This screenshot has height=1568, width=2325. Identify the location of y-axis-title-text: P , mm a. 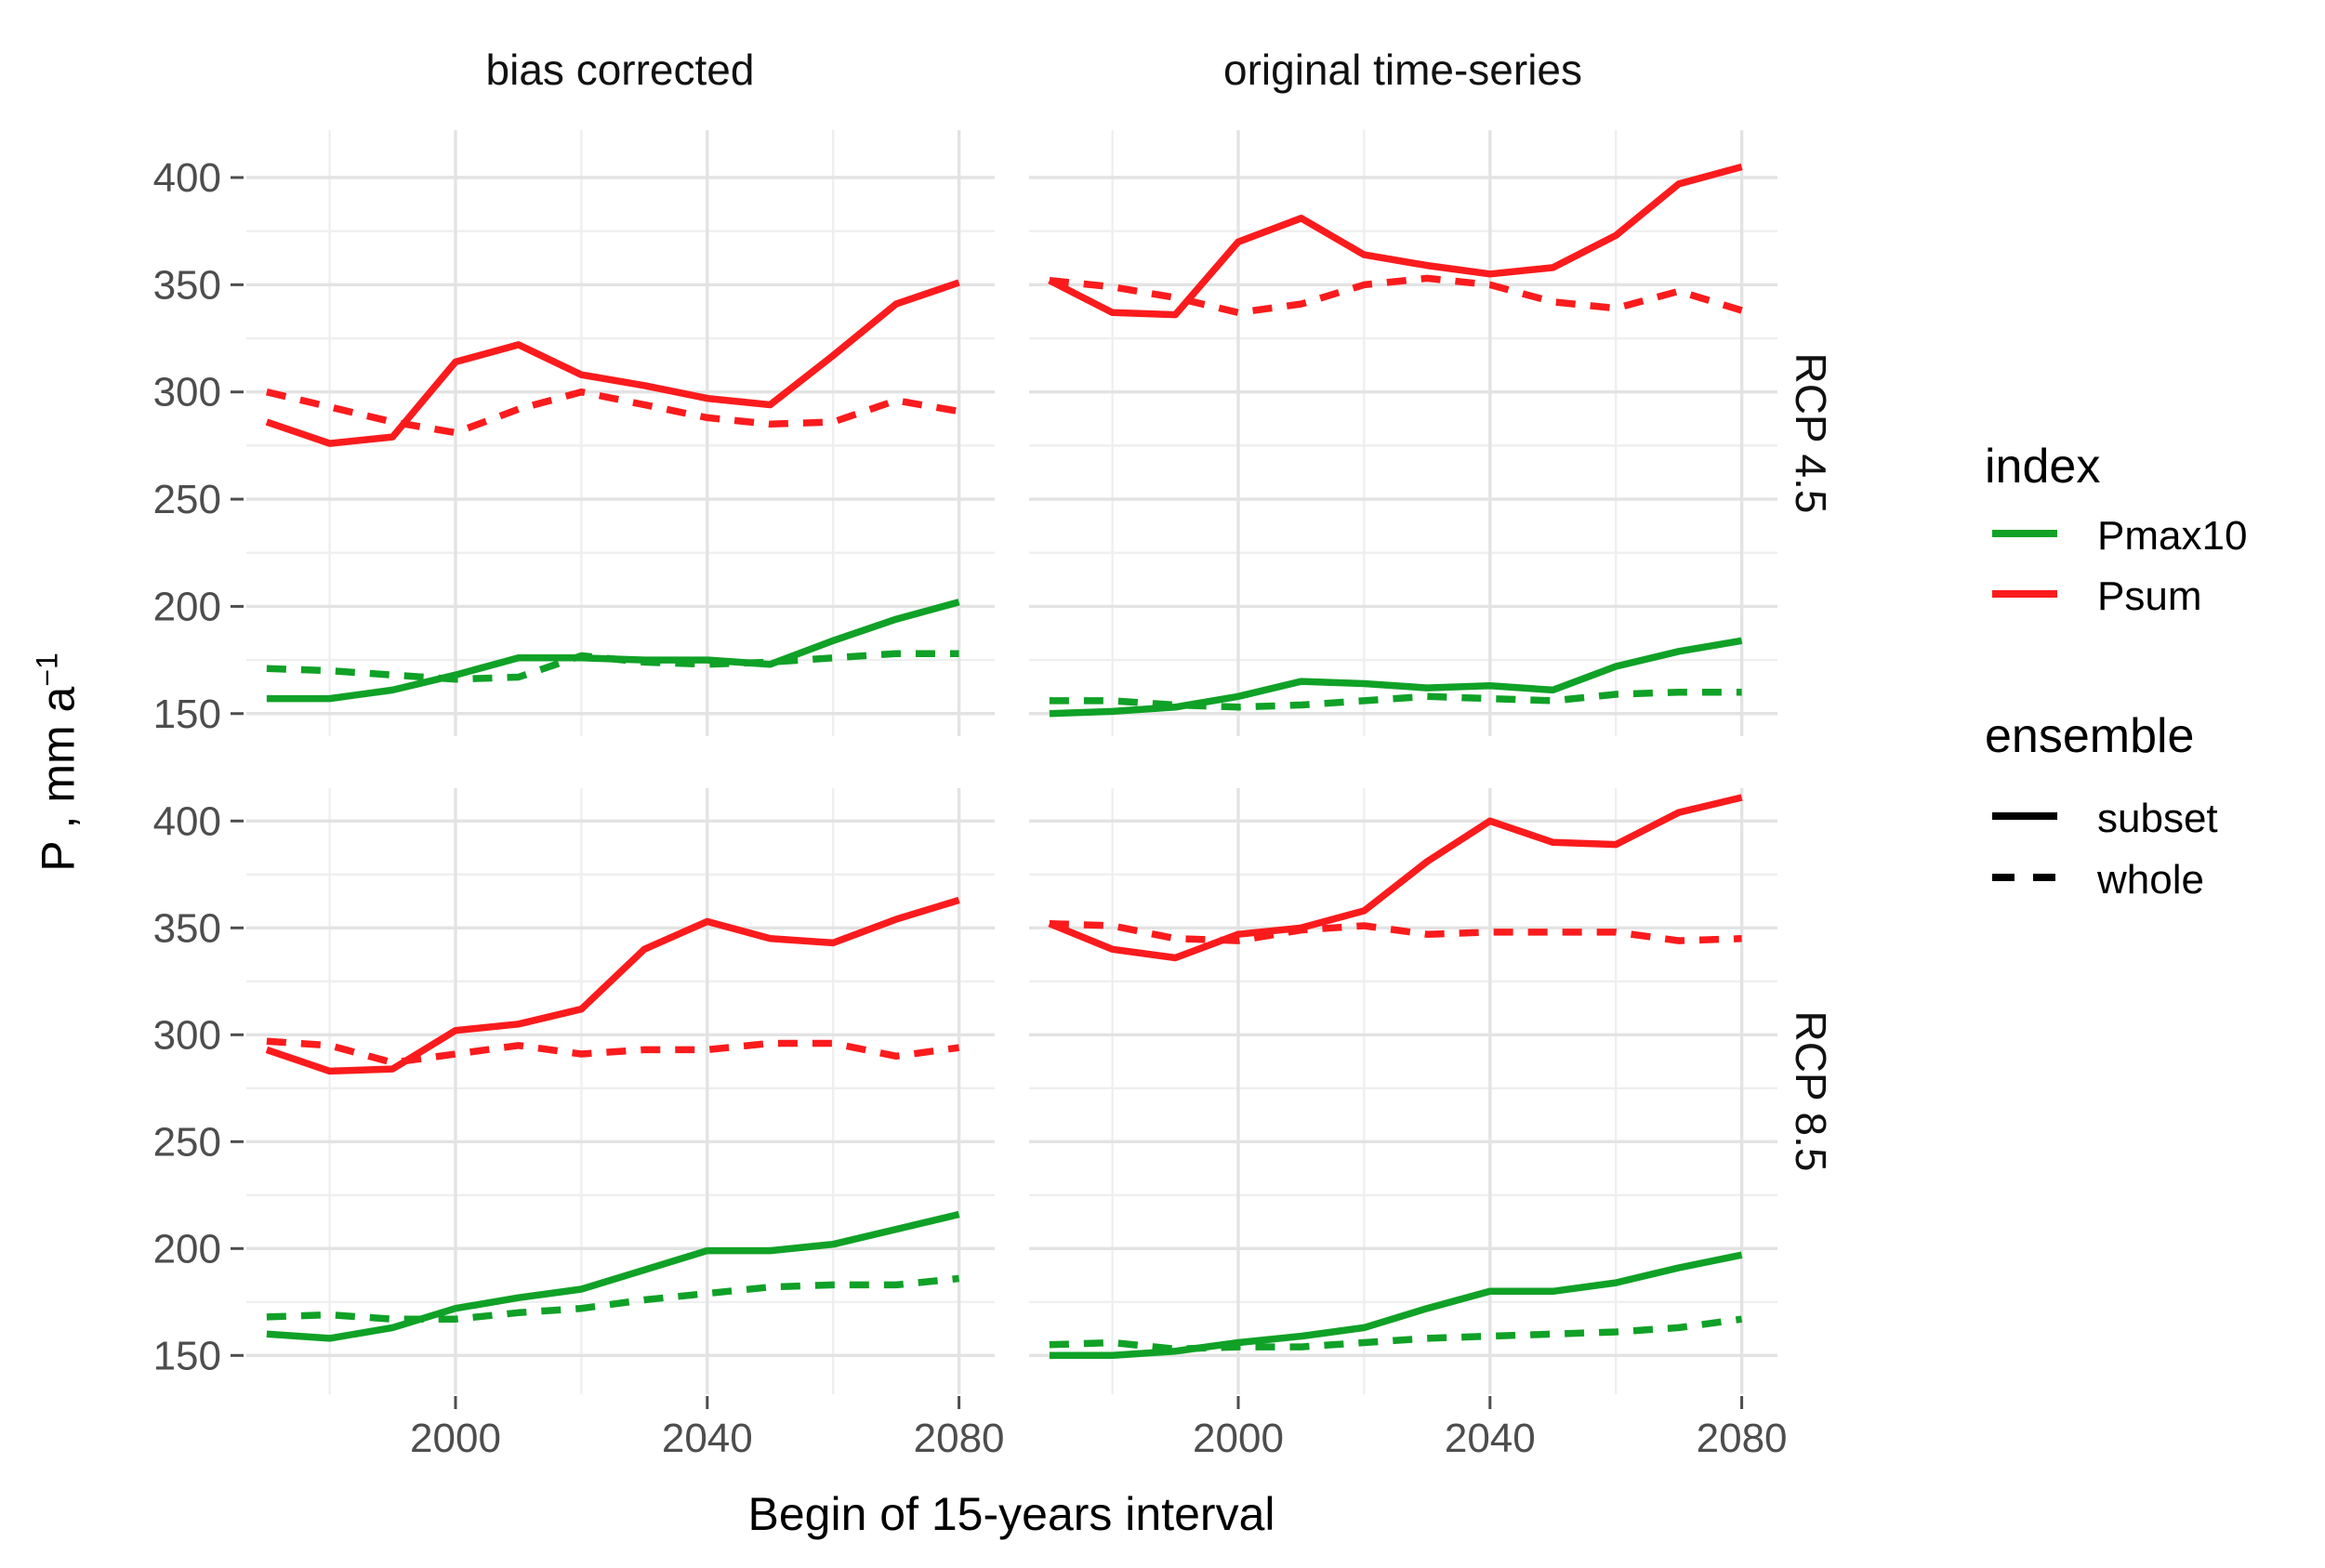
(58, 779).